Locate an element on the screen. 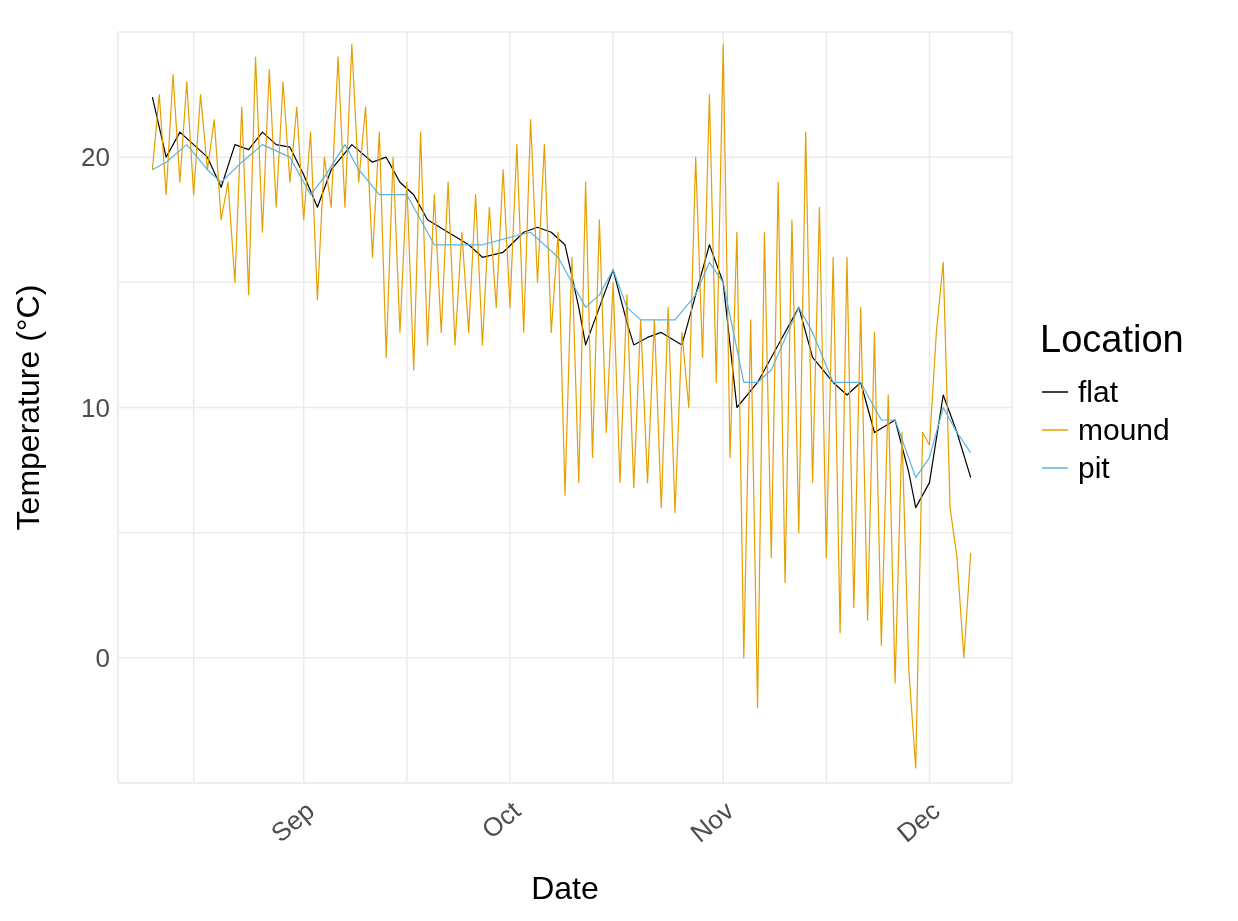  x-axis-title: Date is located at coordinates (565, 888).